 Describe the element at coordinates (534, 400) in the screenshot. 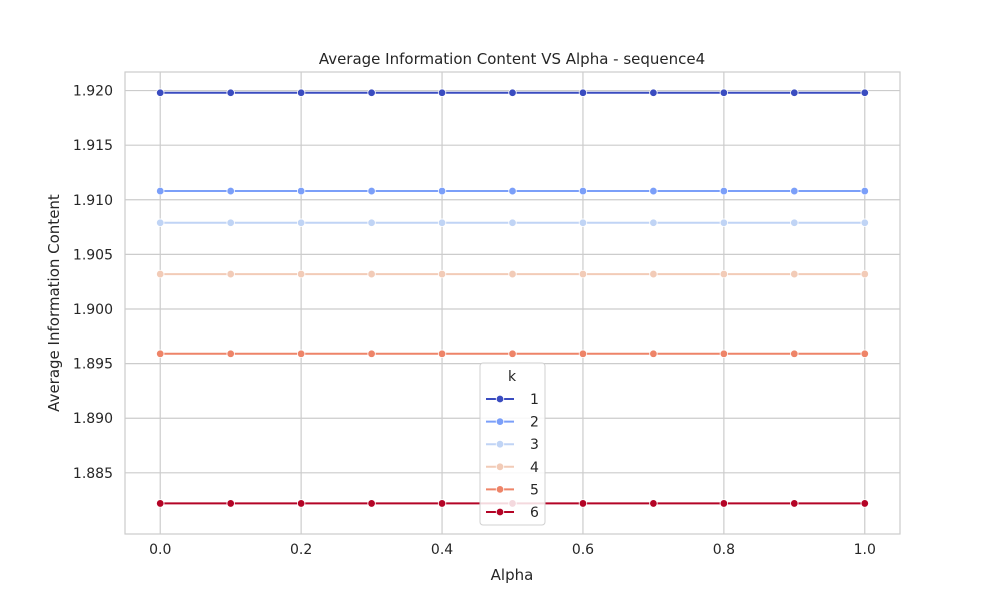

I see `legend-label: 1` at that location.